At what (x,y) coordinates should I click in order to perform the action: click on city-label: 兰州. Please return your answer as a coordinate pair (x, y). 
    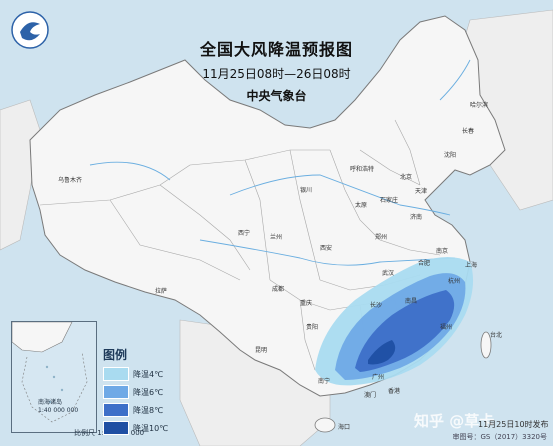
    Looking at the image, I should click on (276, 237).